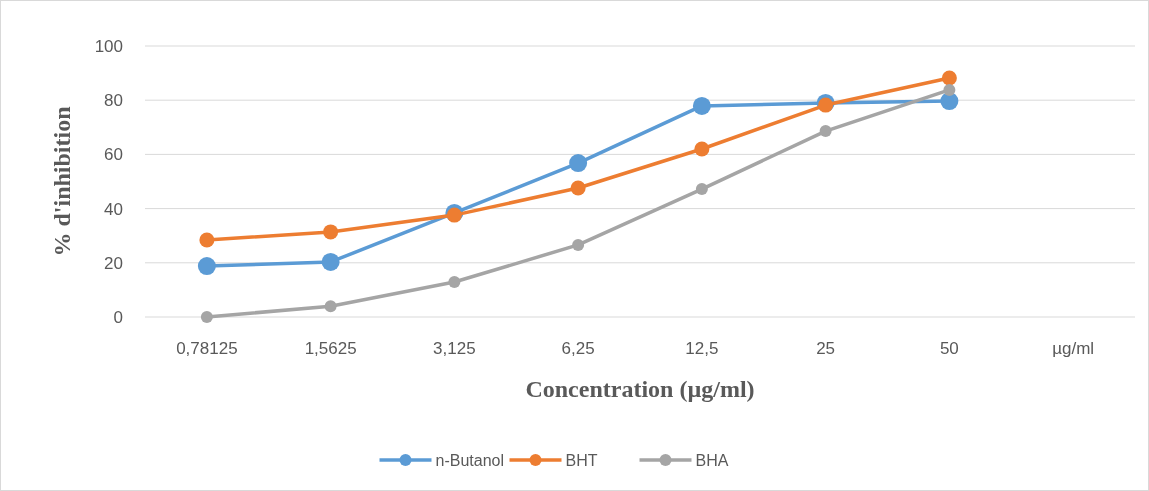 Image resolution: width=1149 pixels, height=491 pixels. I want to click on x-tick-label: 3,125, so click(454, 348).